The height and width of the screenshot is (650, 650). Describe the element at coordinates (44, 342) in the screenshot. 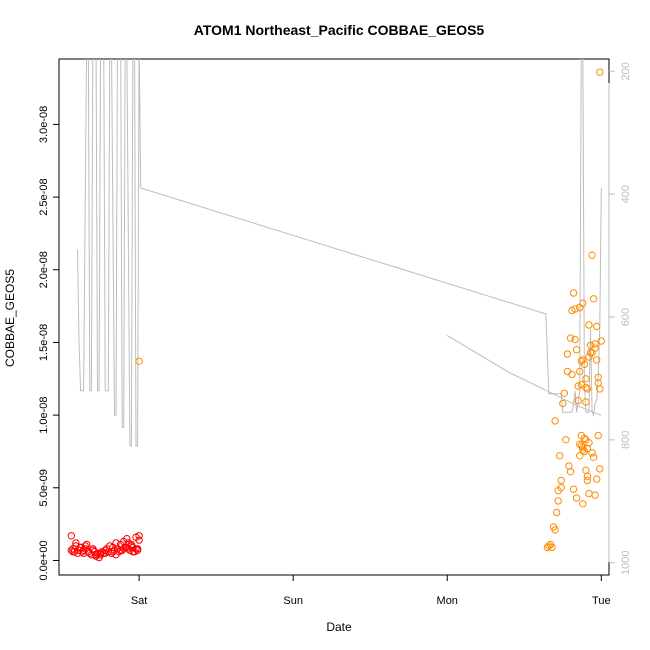

I see `y-tick-label: 1.5e-08` at that location.